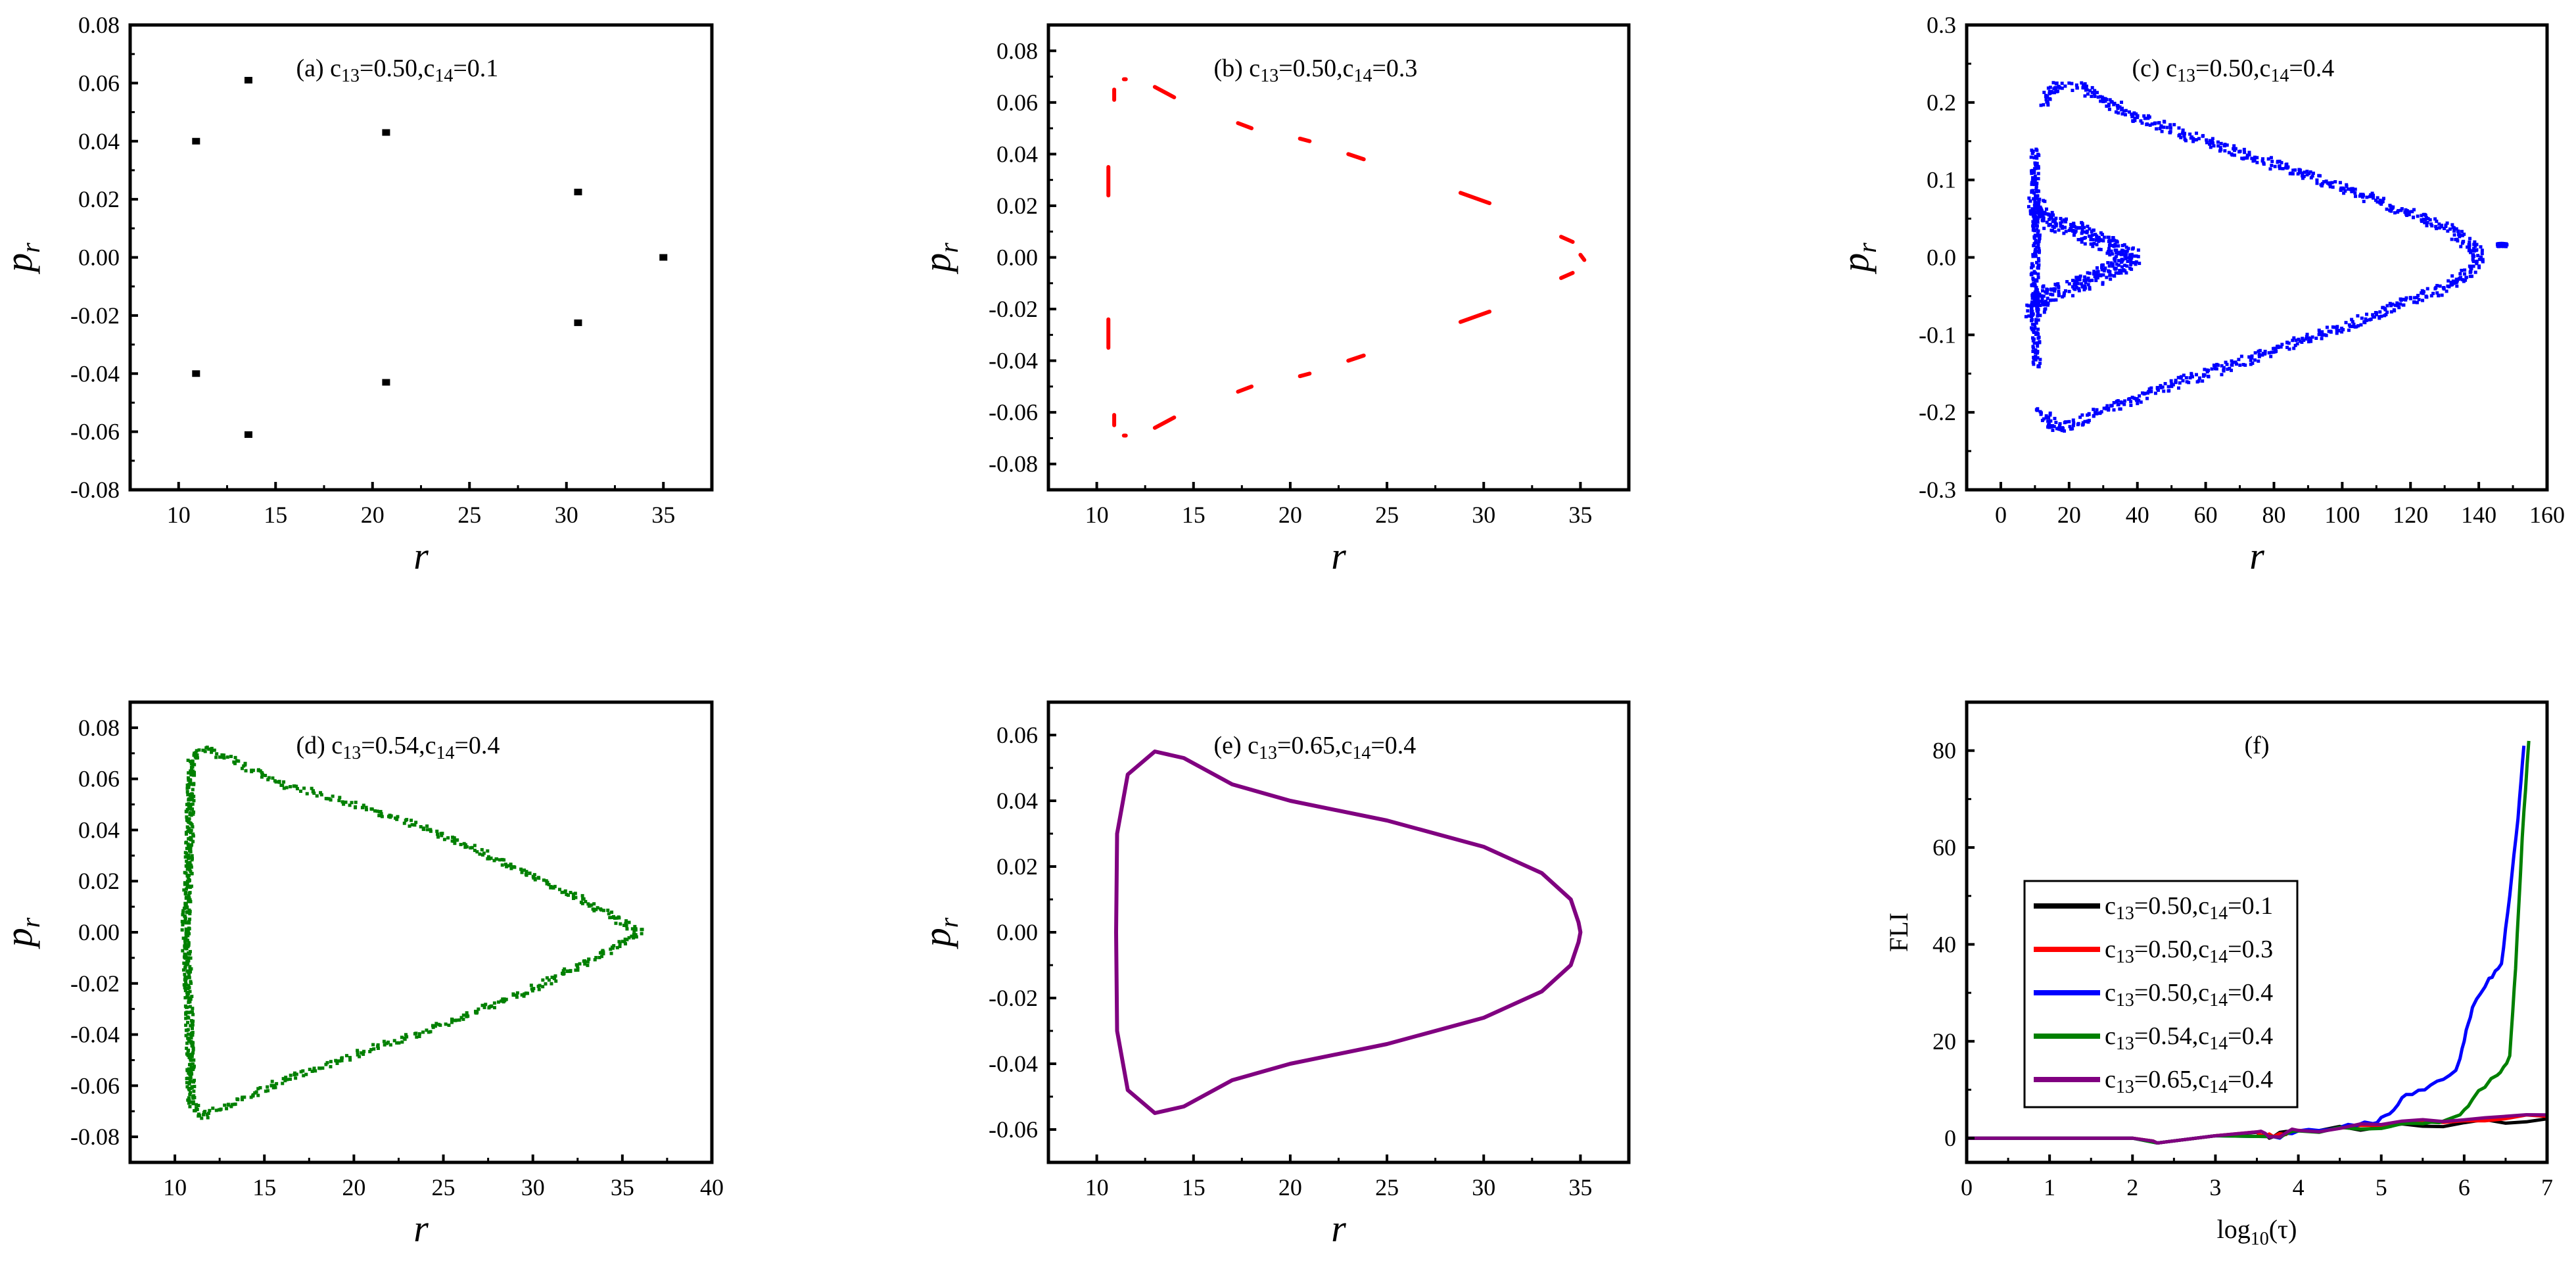  I want to click on y-tick-label: -0.04, so click(95, 373).